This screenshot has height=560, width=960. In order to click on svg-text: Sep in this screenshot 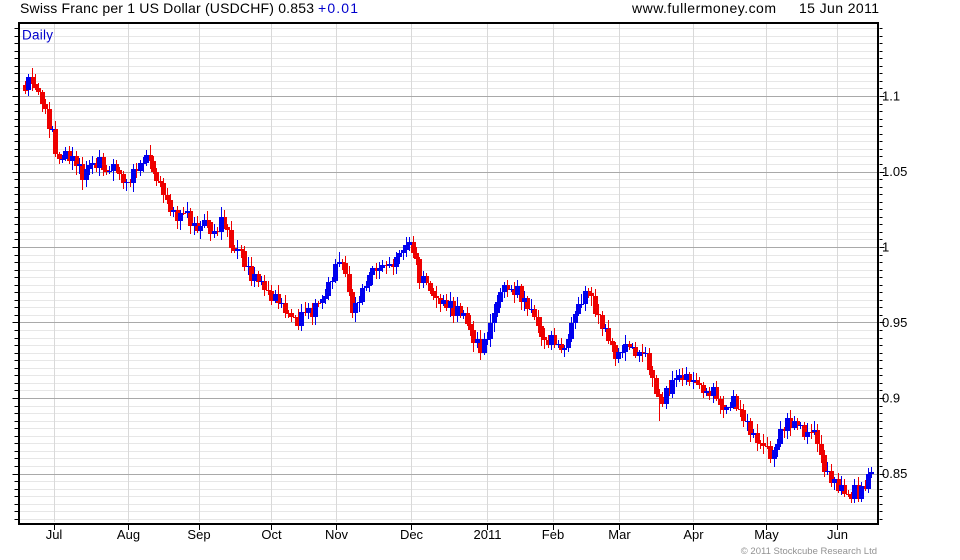, I will do `click(198, 534)`.